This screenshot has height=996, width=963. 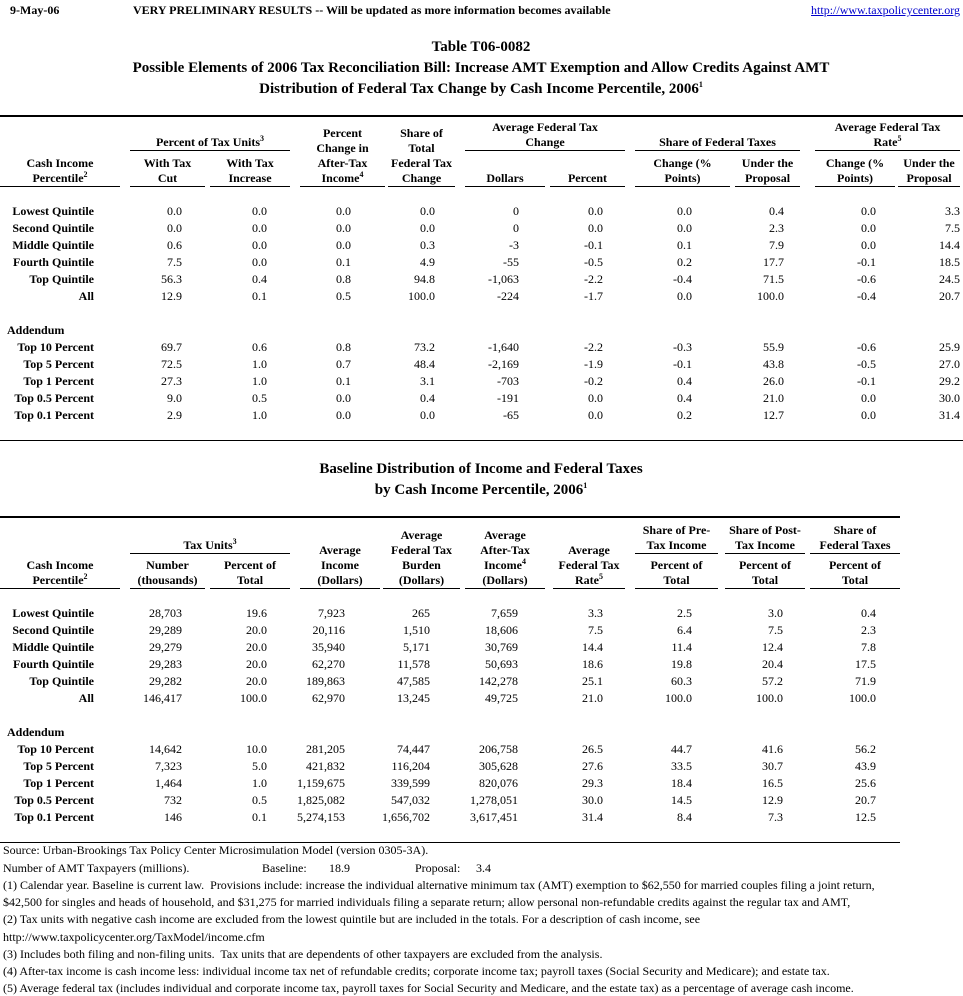 What do you see at coordinates (342, 133) in the screenshot?
I see `header-text: Percent` at bounding box center [342, 133].